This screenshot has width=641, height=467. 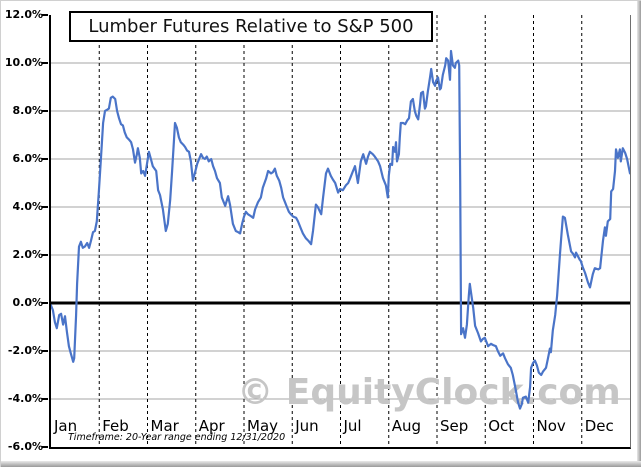 I want to click on y-axis-label: -2.0%, so click(x=25, y=350).